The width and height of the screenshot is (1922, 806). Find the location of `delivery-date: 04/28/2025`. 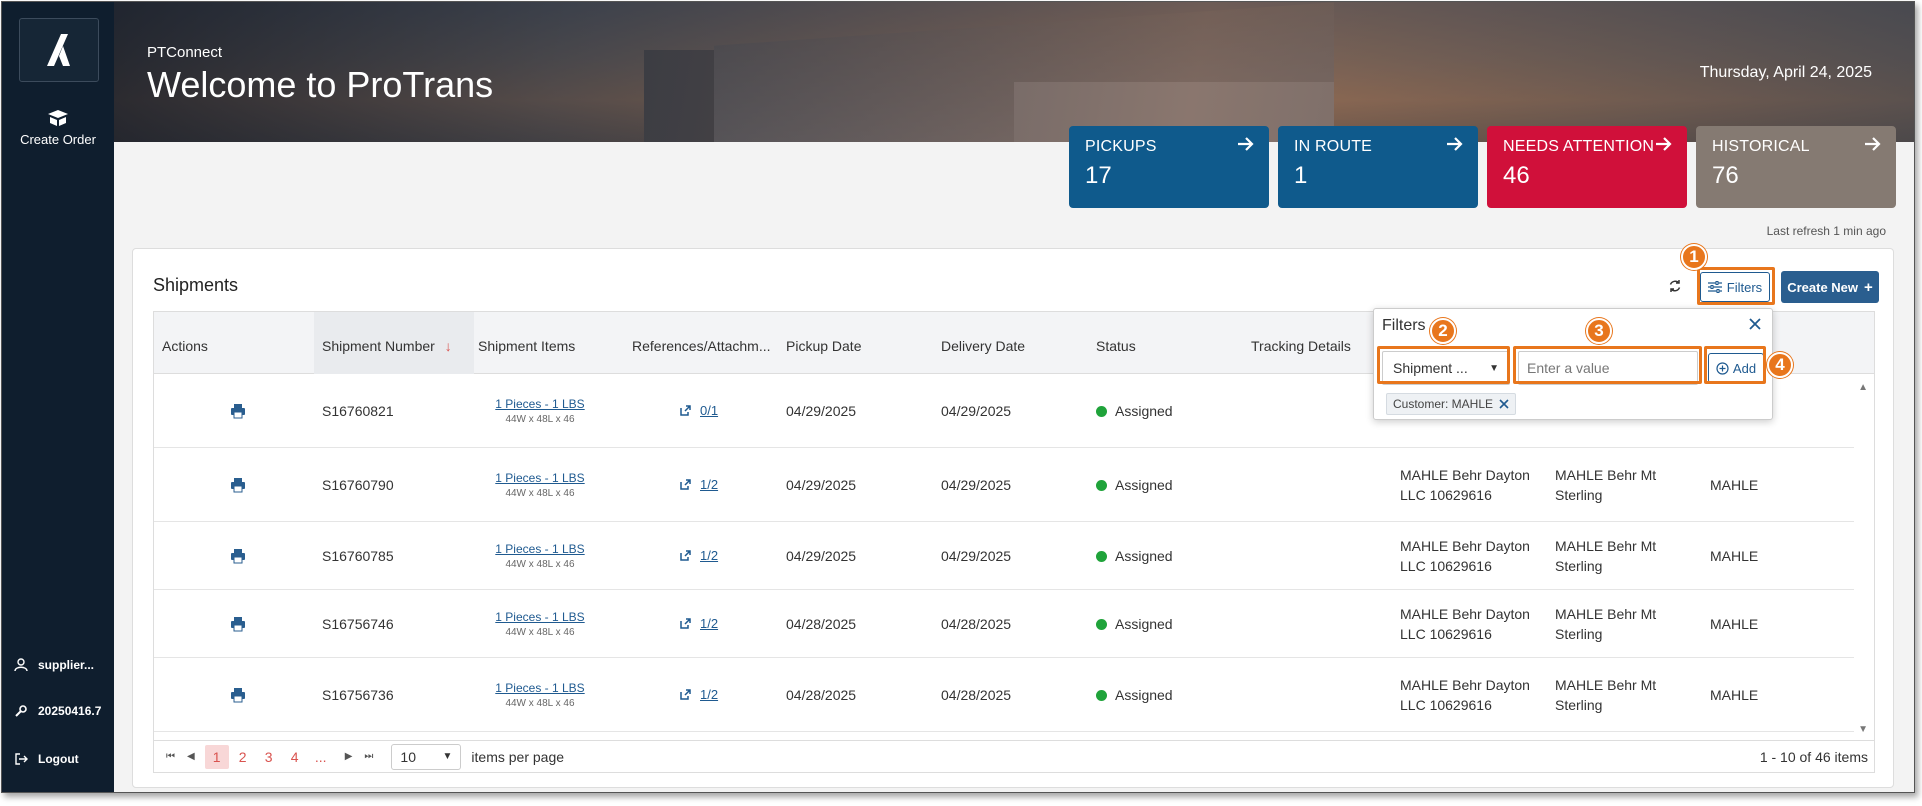

delivery-date: 04/28/2025 is located at coordinates (976, 624).